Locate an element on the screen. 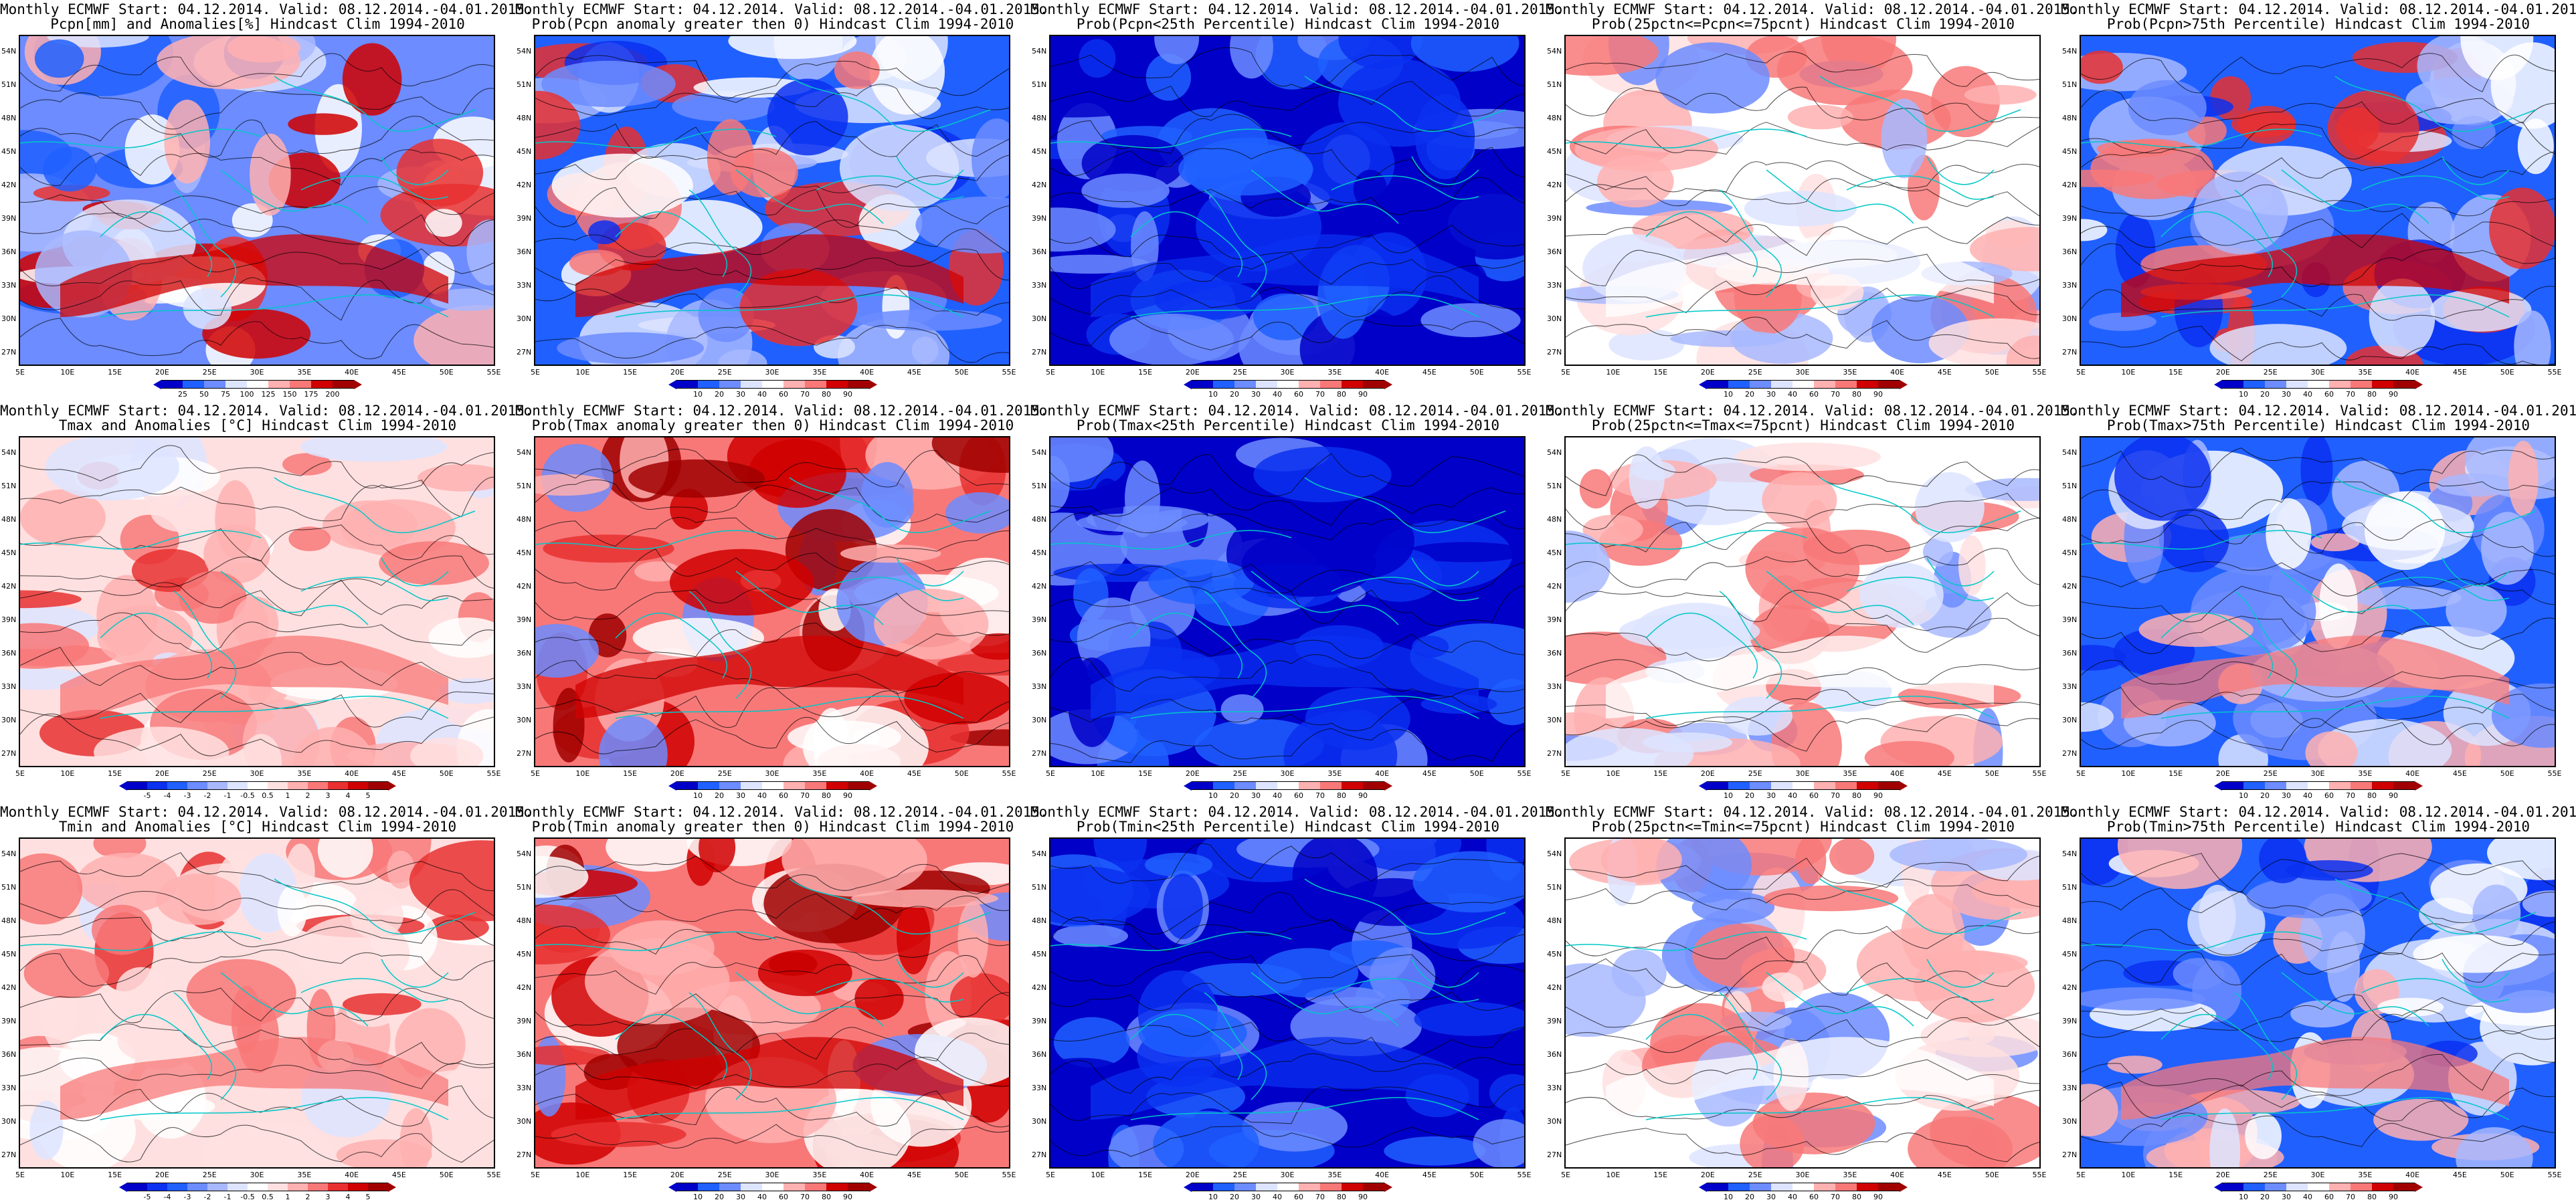  latitude-label: 51N is located at coordinates (2070, 486).